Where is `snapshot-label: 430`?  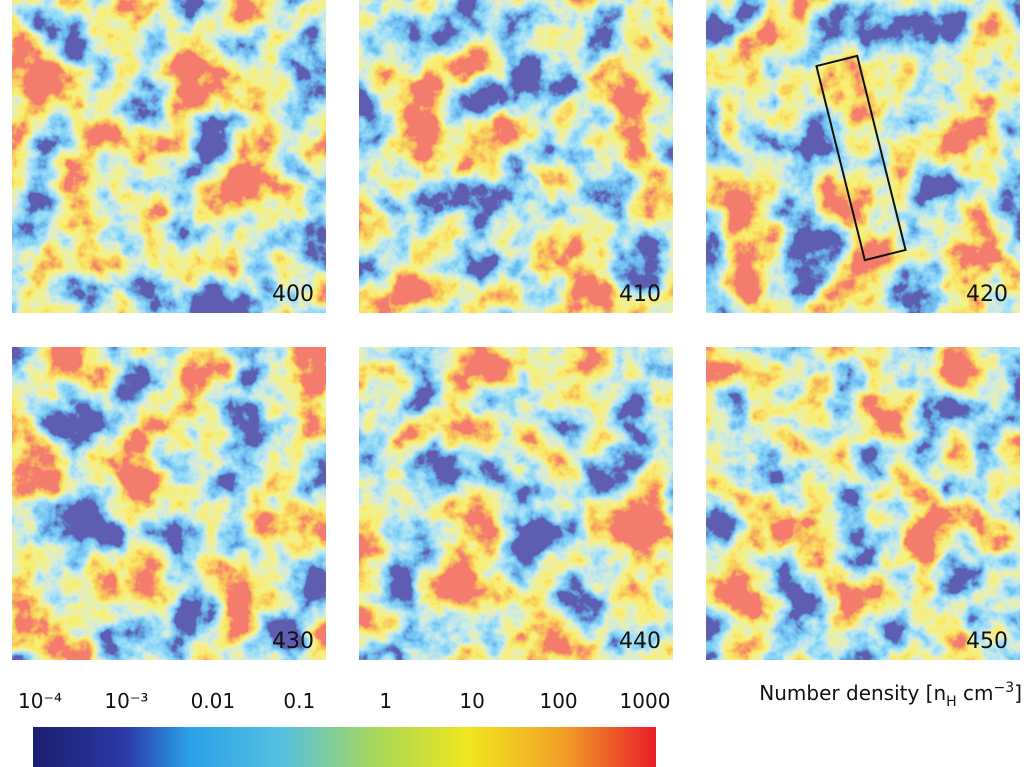 snapshot-label: 430 is located at coordinates (293, 641).